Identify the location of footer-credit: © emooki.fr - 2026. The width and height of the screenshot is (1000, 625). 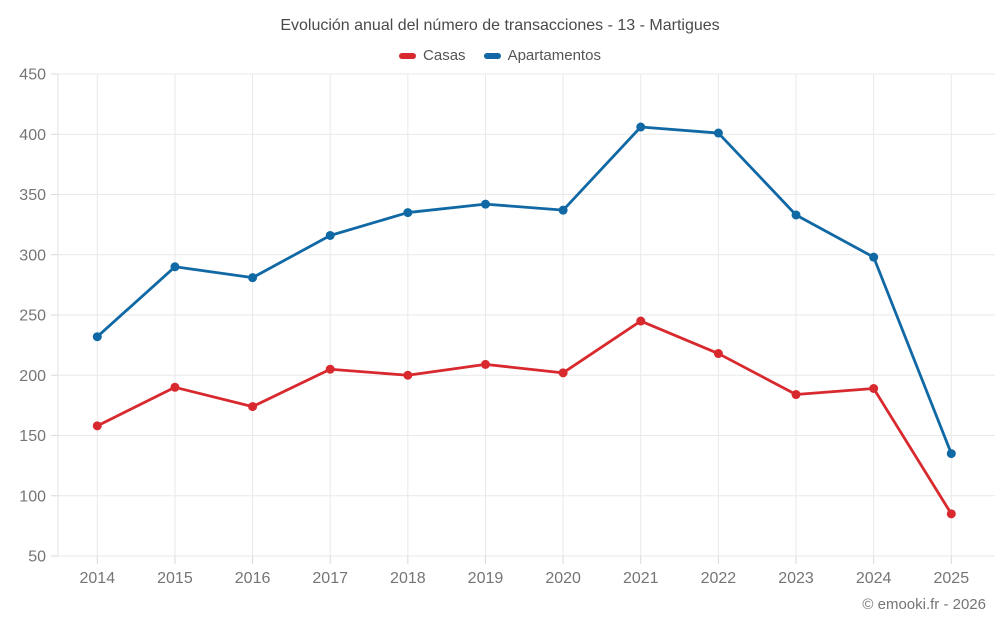
(924, 604).